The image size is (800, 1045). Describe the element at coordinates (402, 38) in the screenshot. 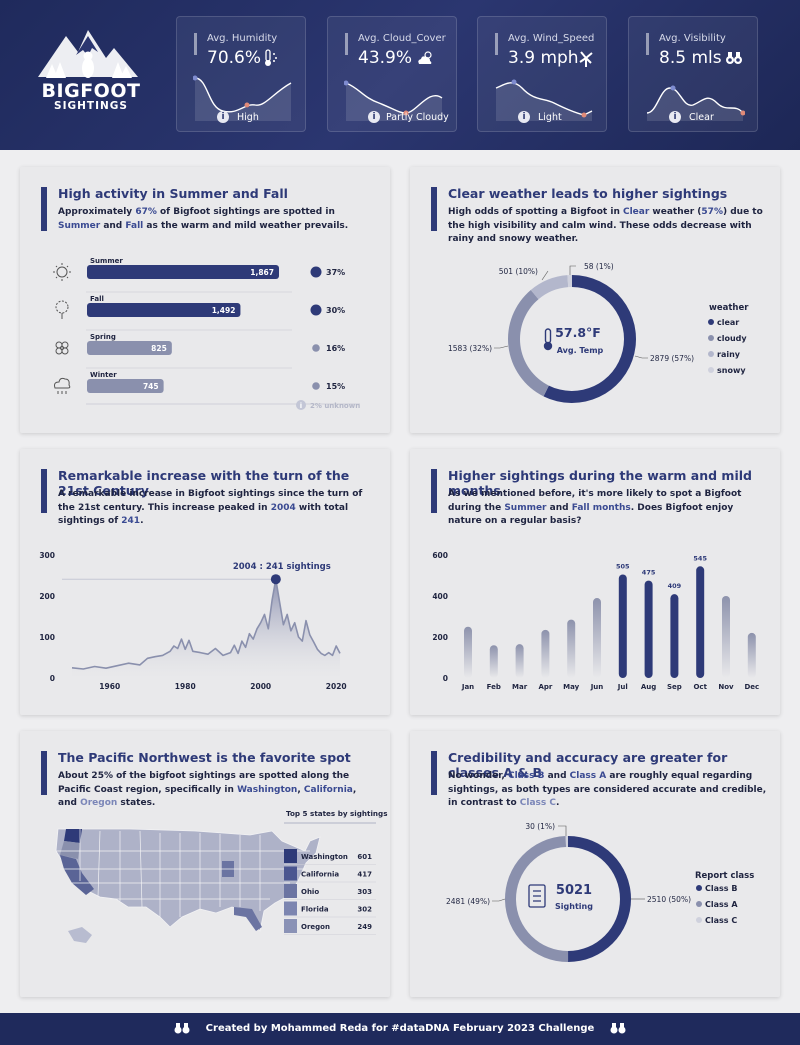

I see `kpi-title: Avg. Cloud_Cover` at that location.